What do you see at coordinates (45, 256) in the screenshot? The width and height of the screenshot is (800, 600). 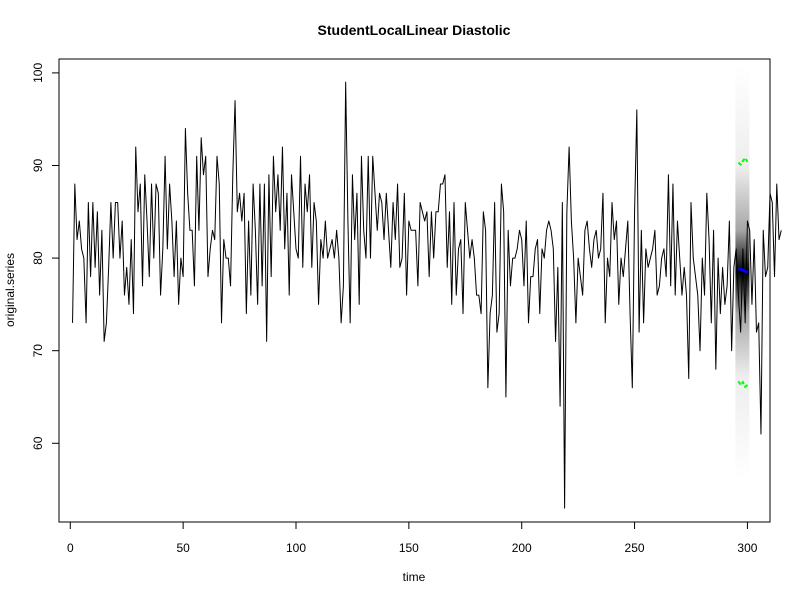 I see `y-axis: 60 70 80 90 100` at bounding box center [45, 256].